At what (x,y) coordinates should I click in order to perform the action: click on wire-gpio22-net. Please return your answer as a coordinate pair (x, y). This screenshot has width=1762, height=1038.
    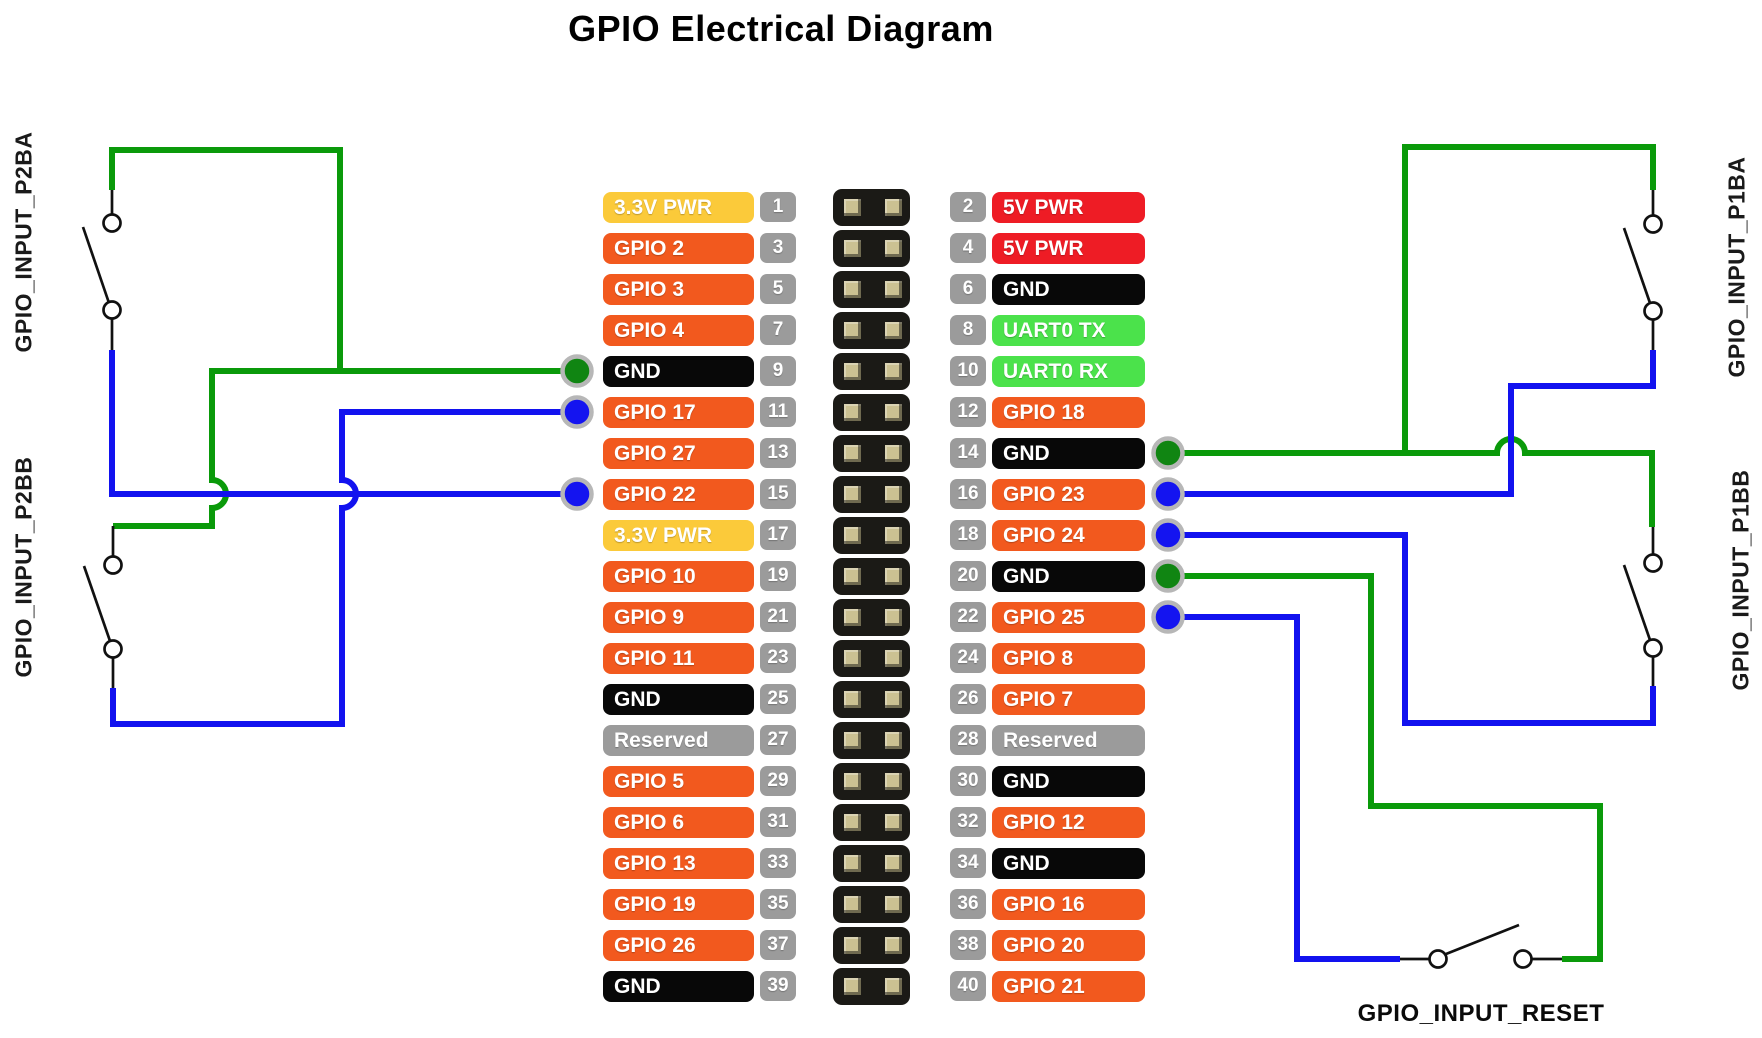
    Looking at the image, I should click on (338, 423).